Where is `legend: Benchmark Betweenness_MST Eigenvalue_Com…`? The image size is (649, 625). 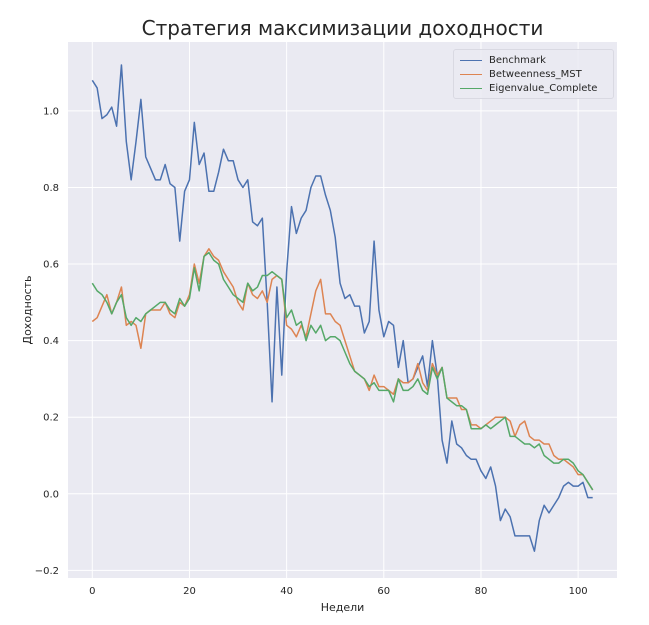
legend: Benchmark Betweenness_MST Eigenvalue_Com… is located at coordinates (533, 74).